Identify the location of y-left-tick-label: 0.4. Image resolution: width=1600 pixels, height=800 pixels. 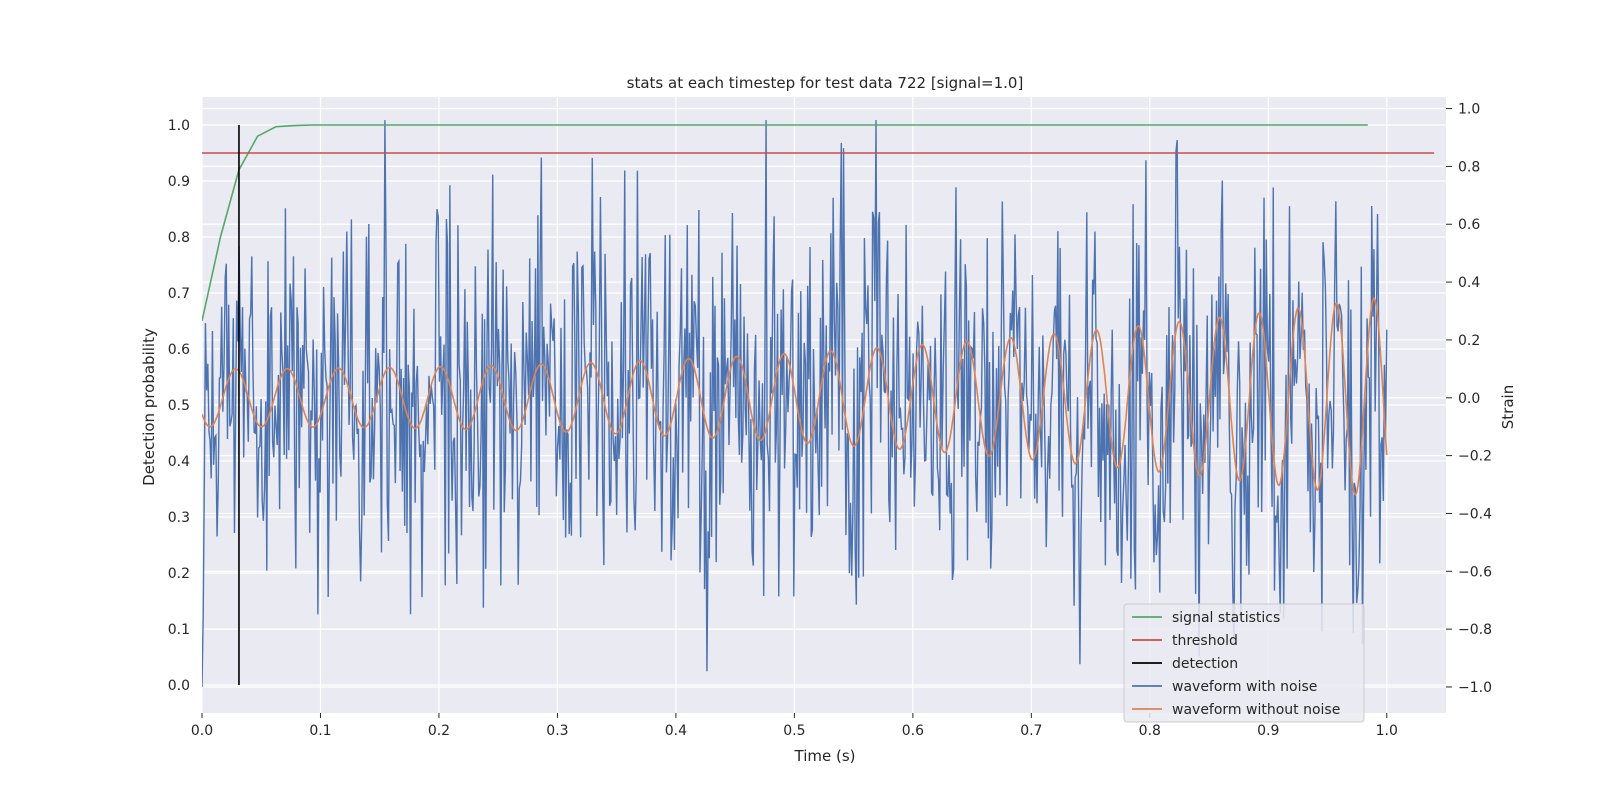
(179, 462).